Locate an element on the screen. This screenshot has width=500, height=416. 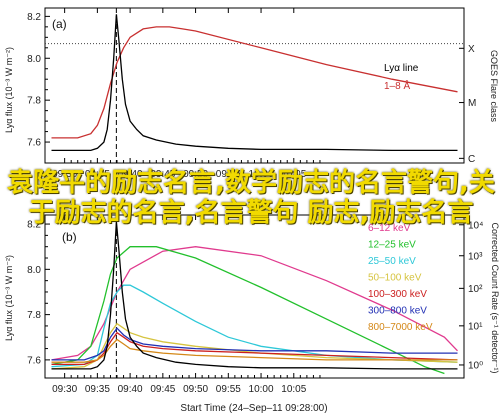
panel-a-legend: Lyα line 1–8 Å is located at coordinates (401, 77).